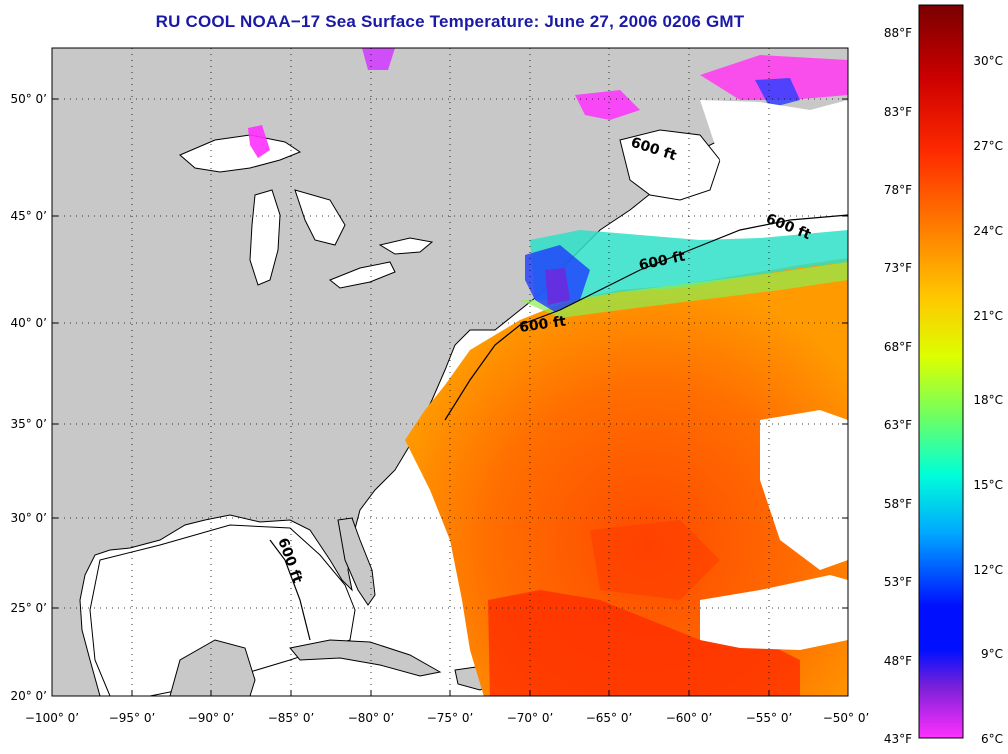  I want to click on colorbar-c-21: 21°C, so click(988, 316).